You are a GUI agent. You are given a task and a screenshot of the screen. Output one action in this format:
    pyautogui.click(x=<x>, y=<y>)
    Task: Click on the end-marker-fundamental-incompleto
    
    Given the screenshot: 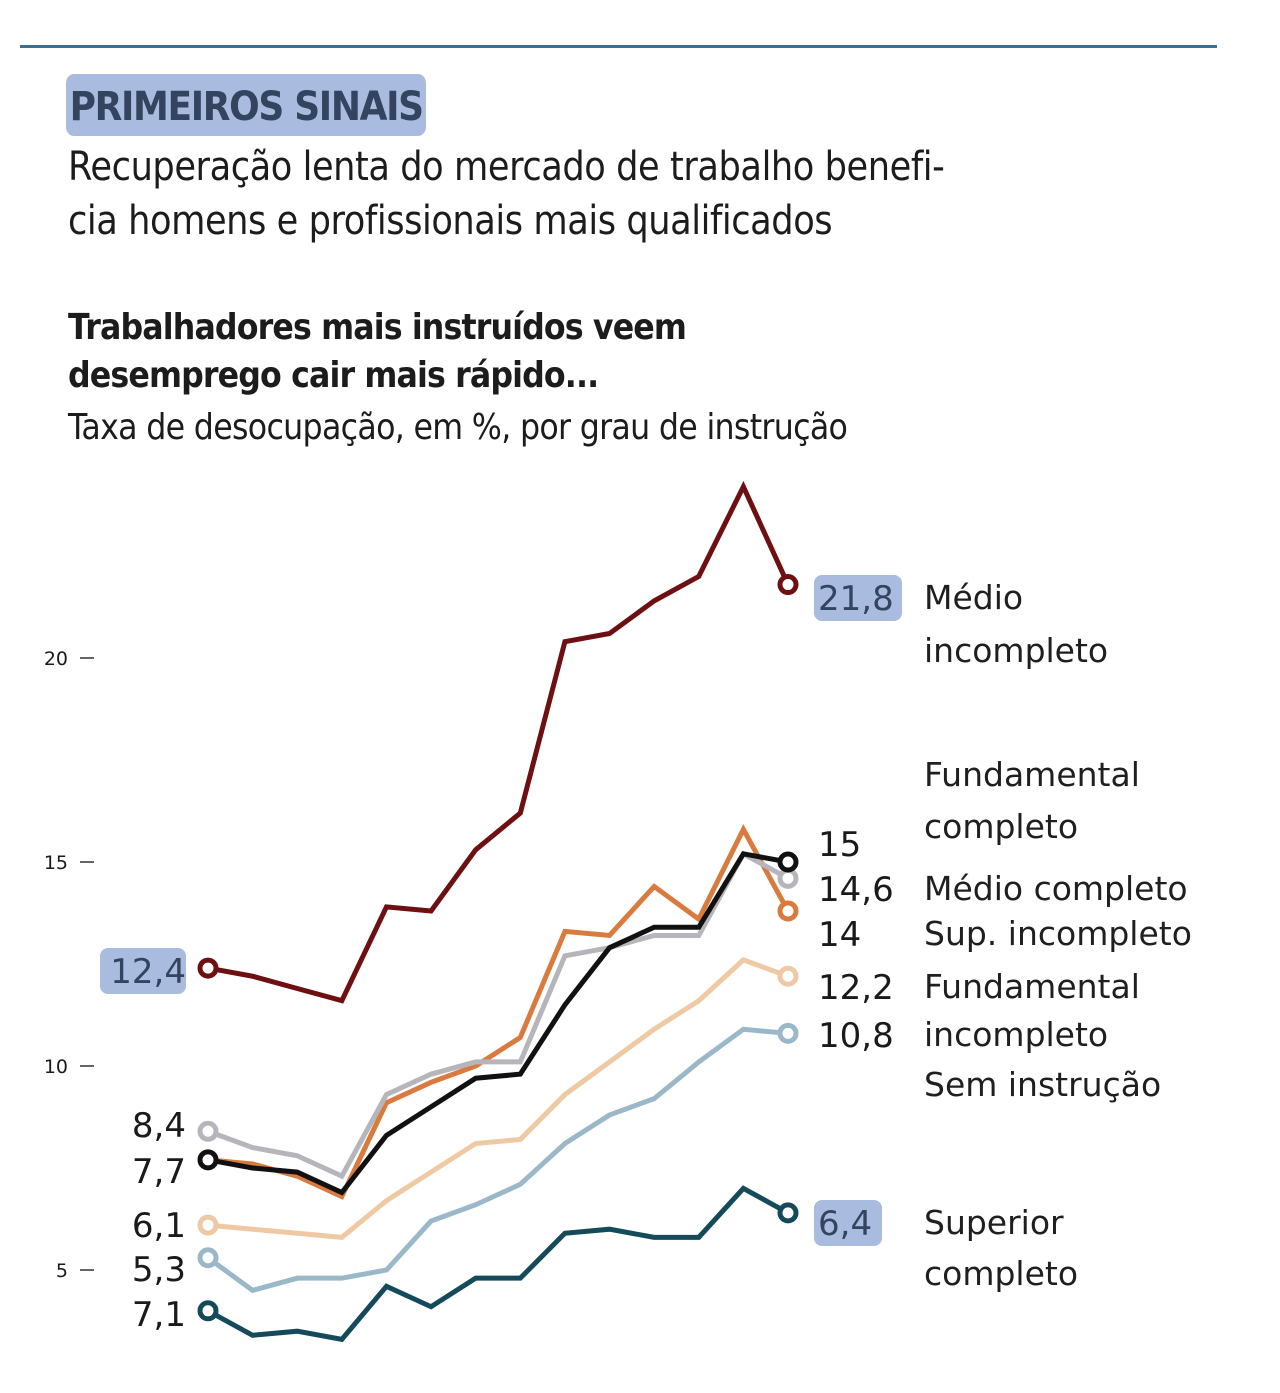 What is the action you would take?
    pyautogui.click(x=788, y=976)
    